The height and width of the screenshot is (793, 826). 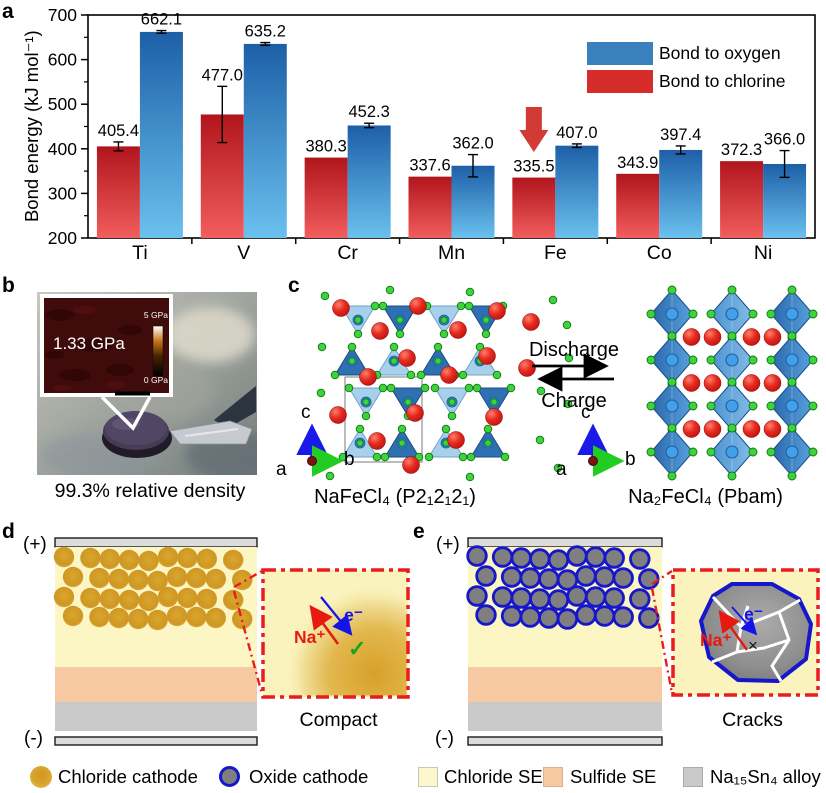 I want to click on d-positive-terminal: (+), so click(x=35, y=544).